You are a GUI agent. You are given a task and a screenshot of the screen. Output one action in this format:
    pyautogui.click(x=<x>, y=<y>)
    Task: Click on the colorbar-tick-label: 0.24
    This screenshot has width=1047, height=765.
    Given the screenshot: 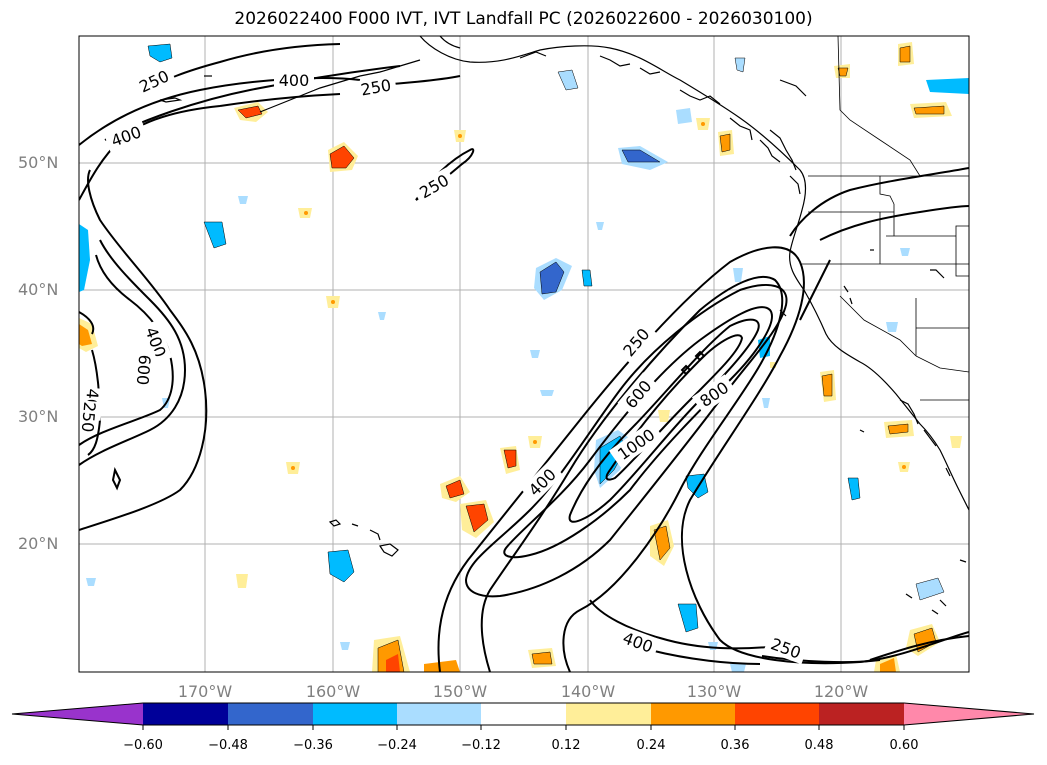 What is the action you would take?
    pyautogui.click(x=651, y=745)
    